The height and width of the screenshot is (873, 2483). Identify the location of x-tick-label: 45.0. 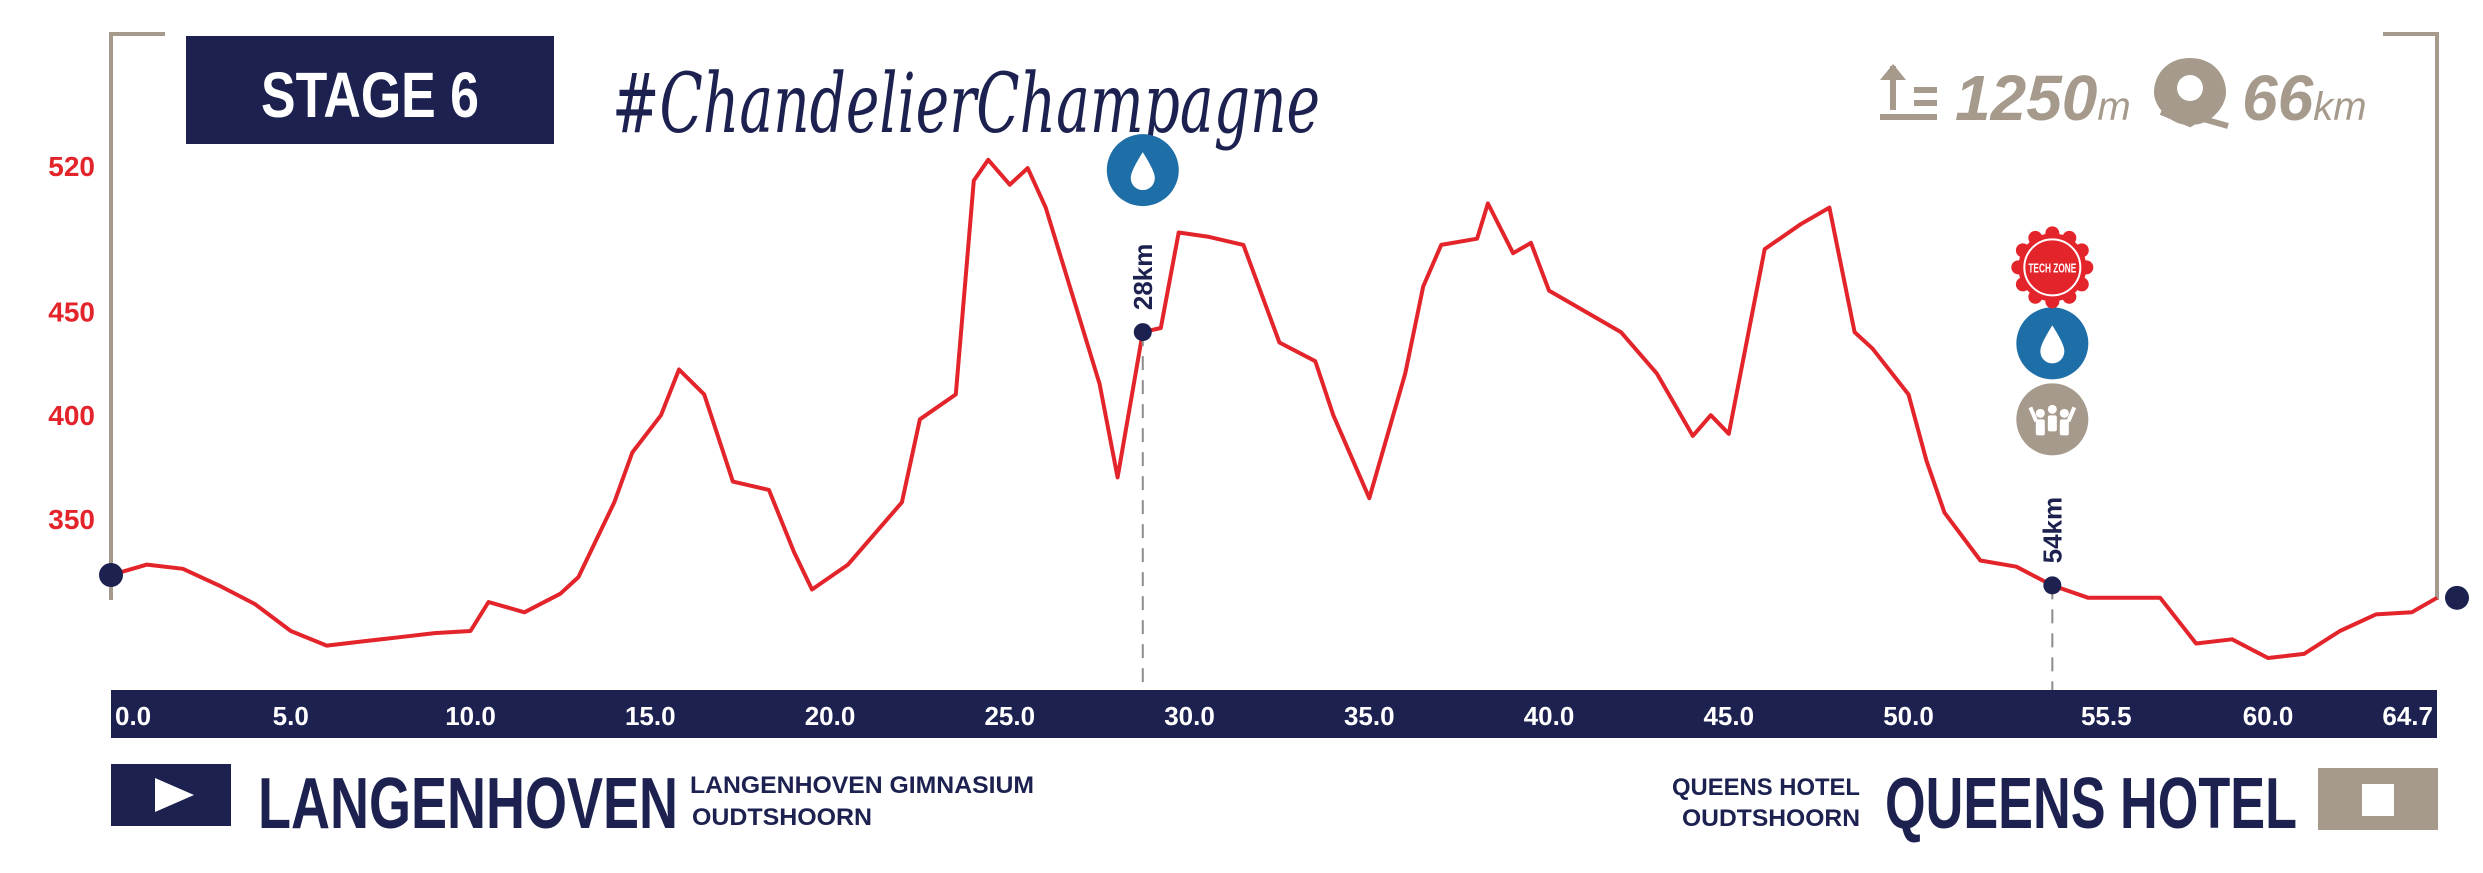
(1728, 716).